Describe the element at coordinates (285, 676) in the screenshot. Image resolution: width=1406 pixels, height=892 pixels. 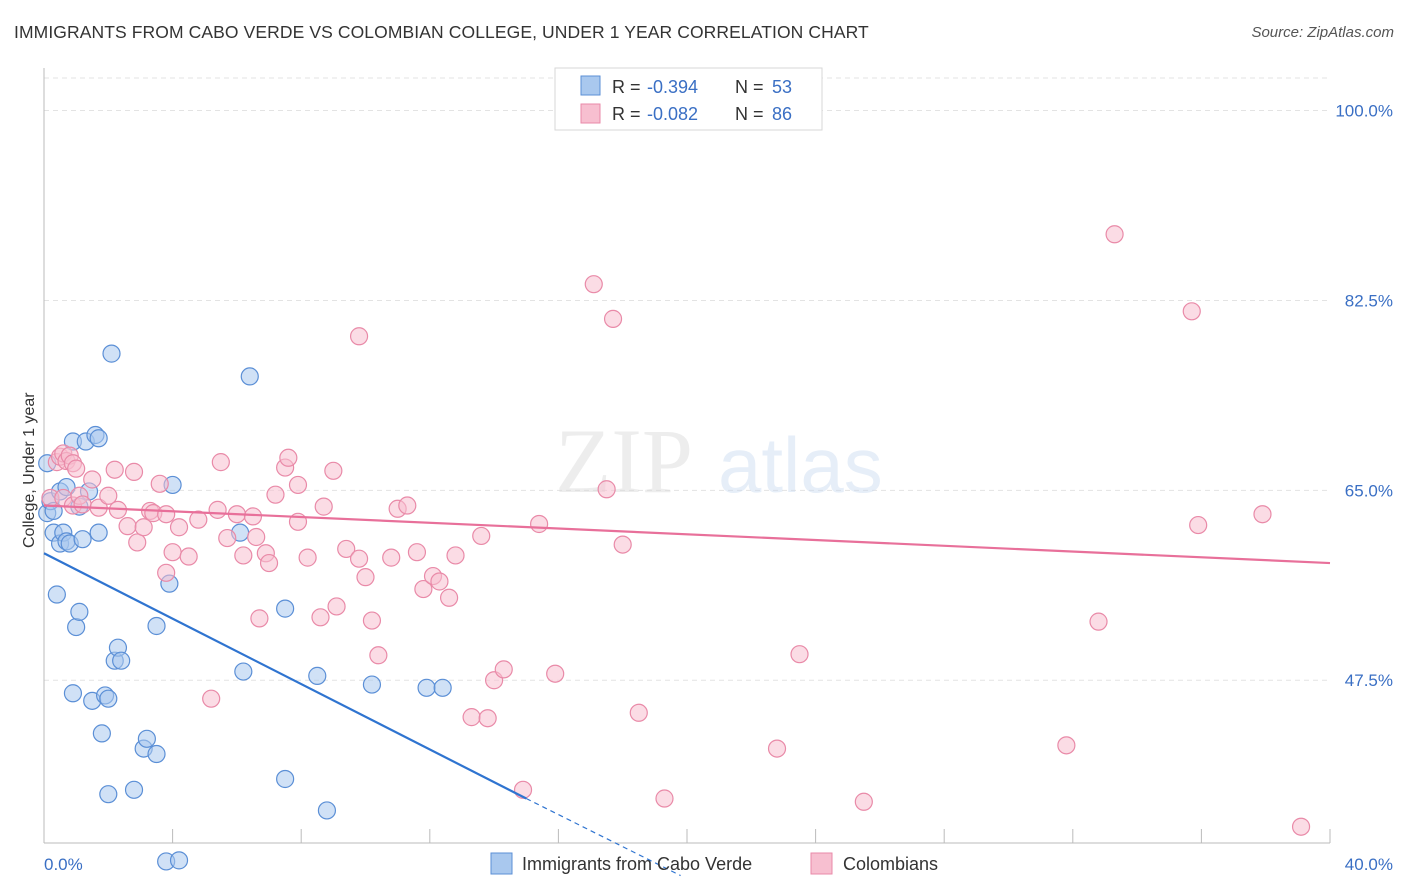
I see `cabo-verde-trendline` at that location.